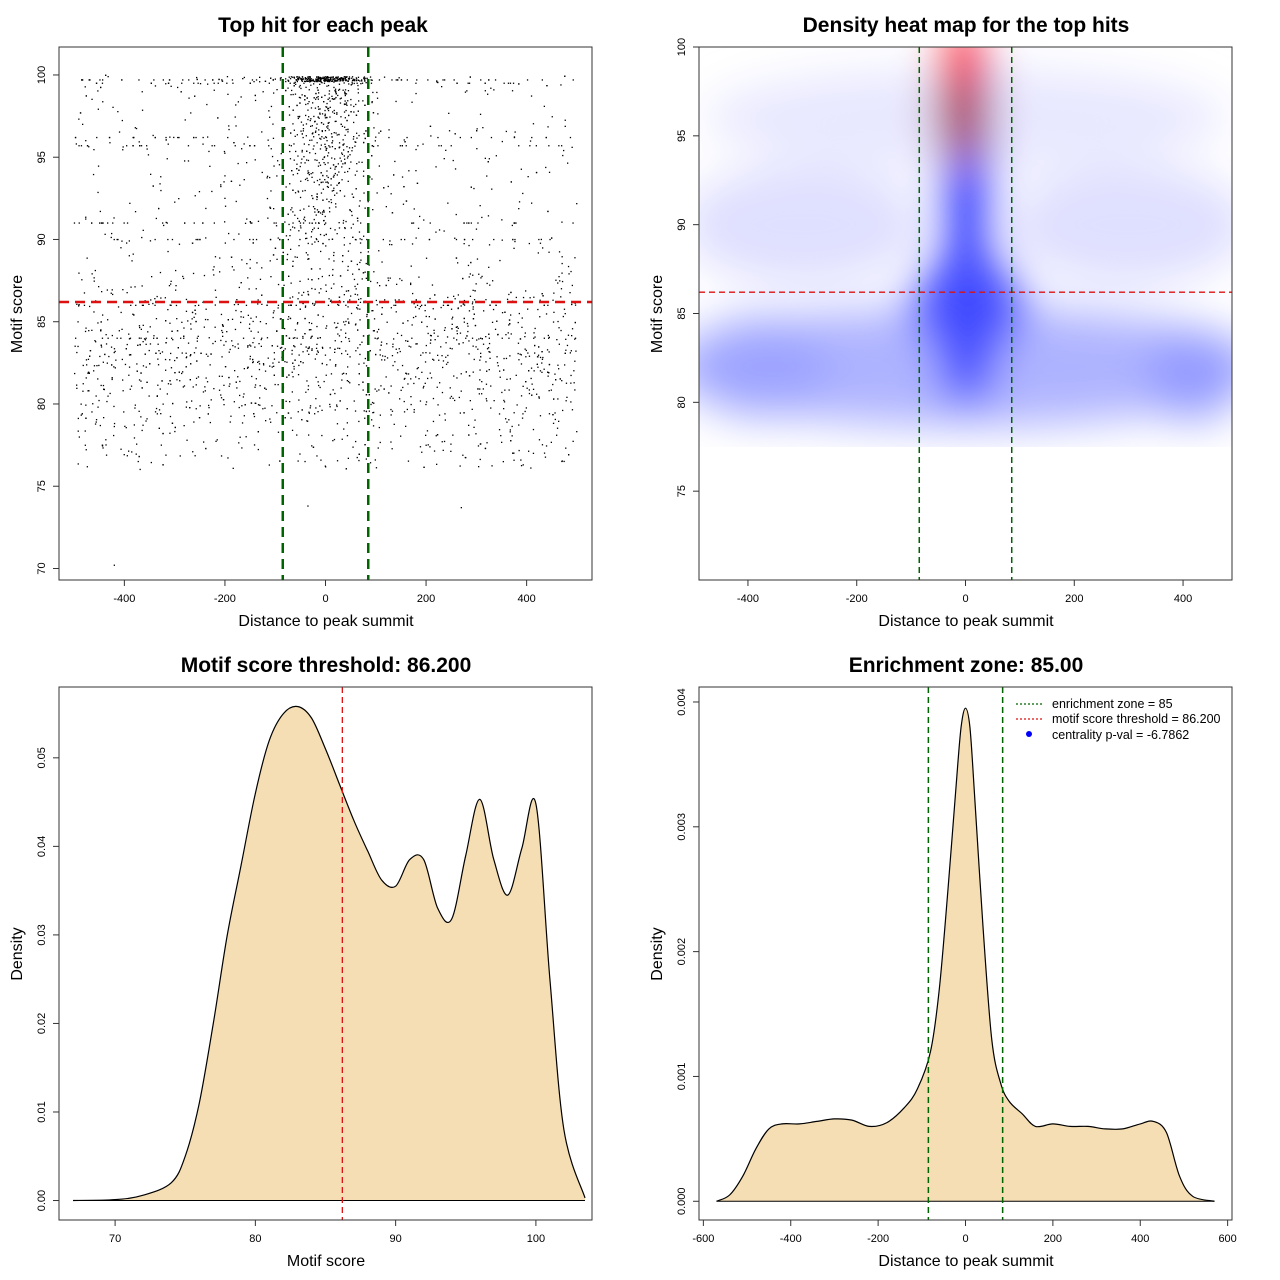 This screenshot has width=1280, height=1280. I want to click on scatter-ytick-label: 75, so click(42, 486).